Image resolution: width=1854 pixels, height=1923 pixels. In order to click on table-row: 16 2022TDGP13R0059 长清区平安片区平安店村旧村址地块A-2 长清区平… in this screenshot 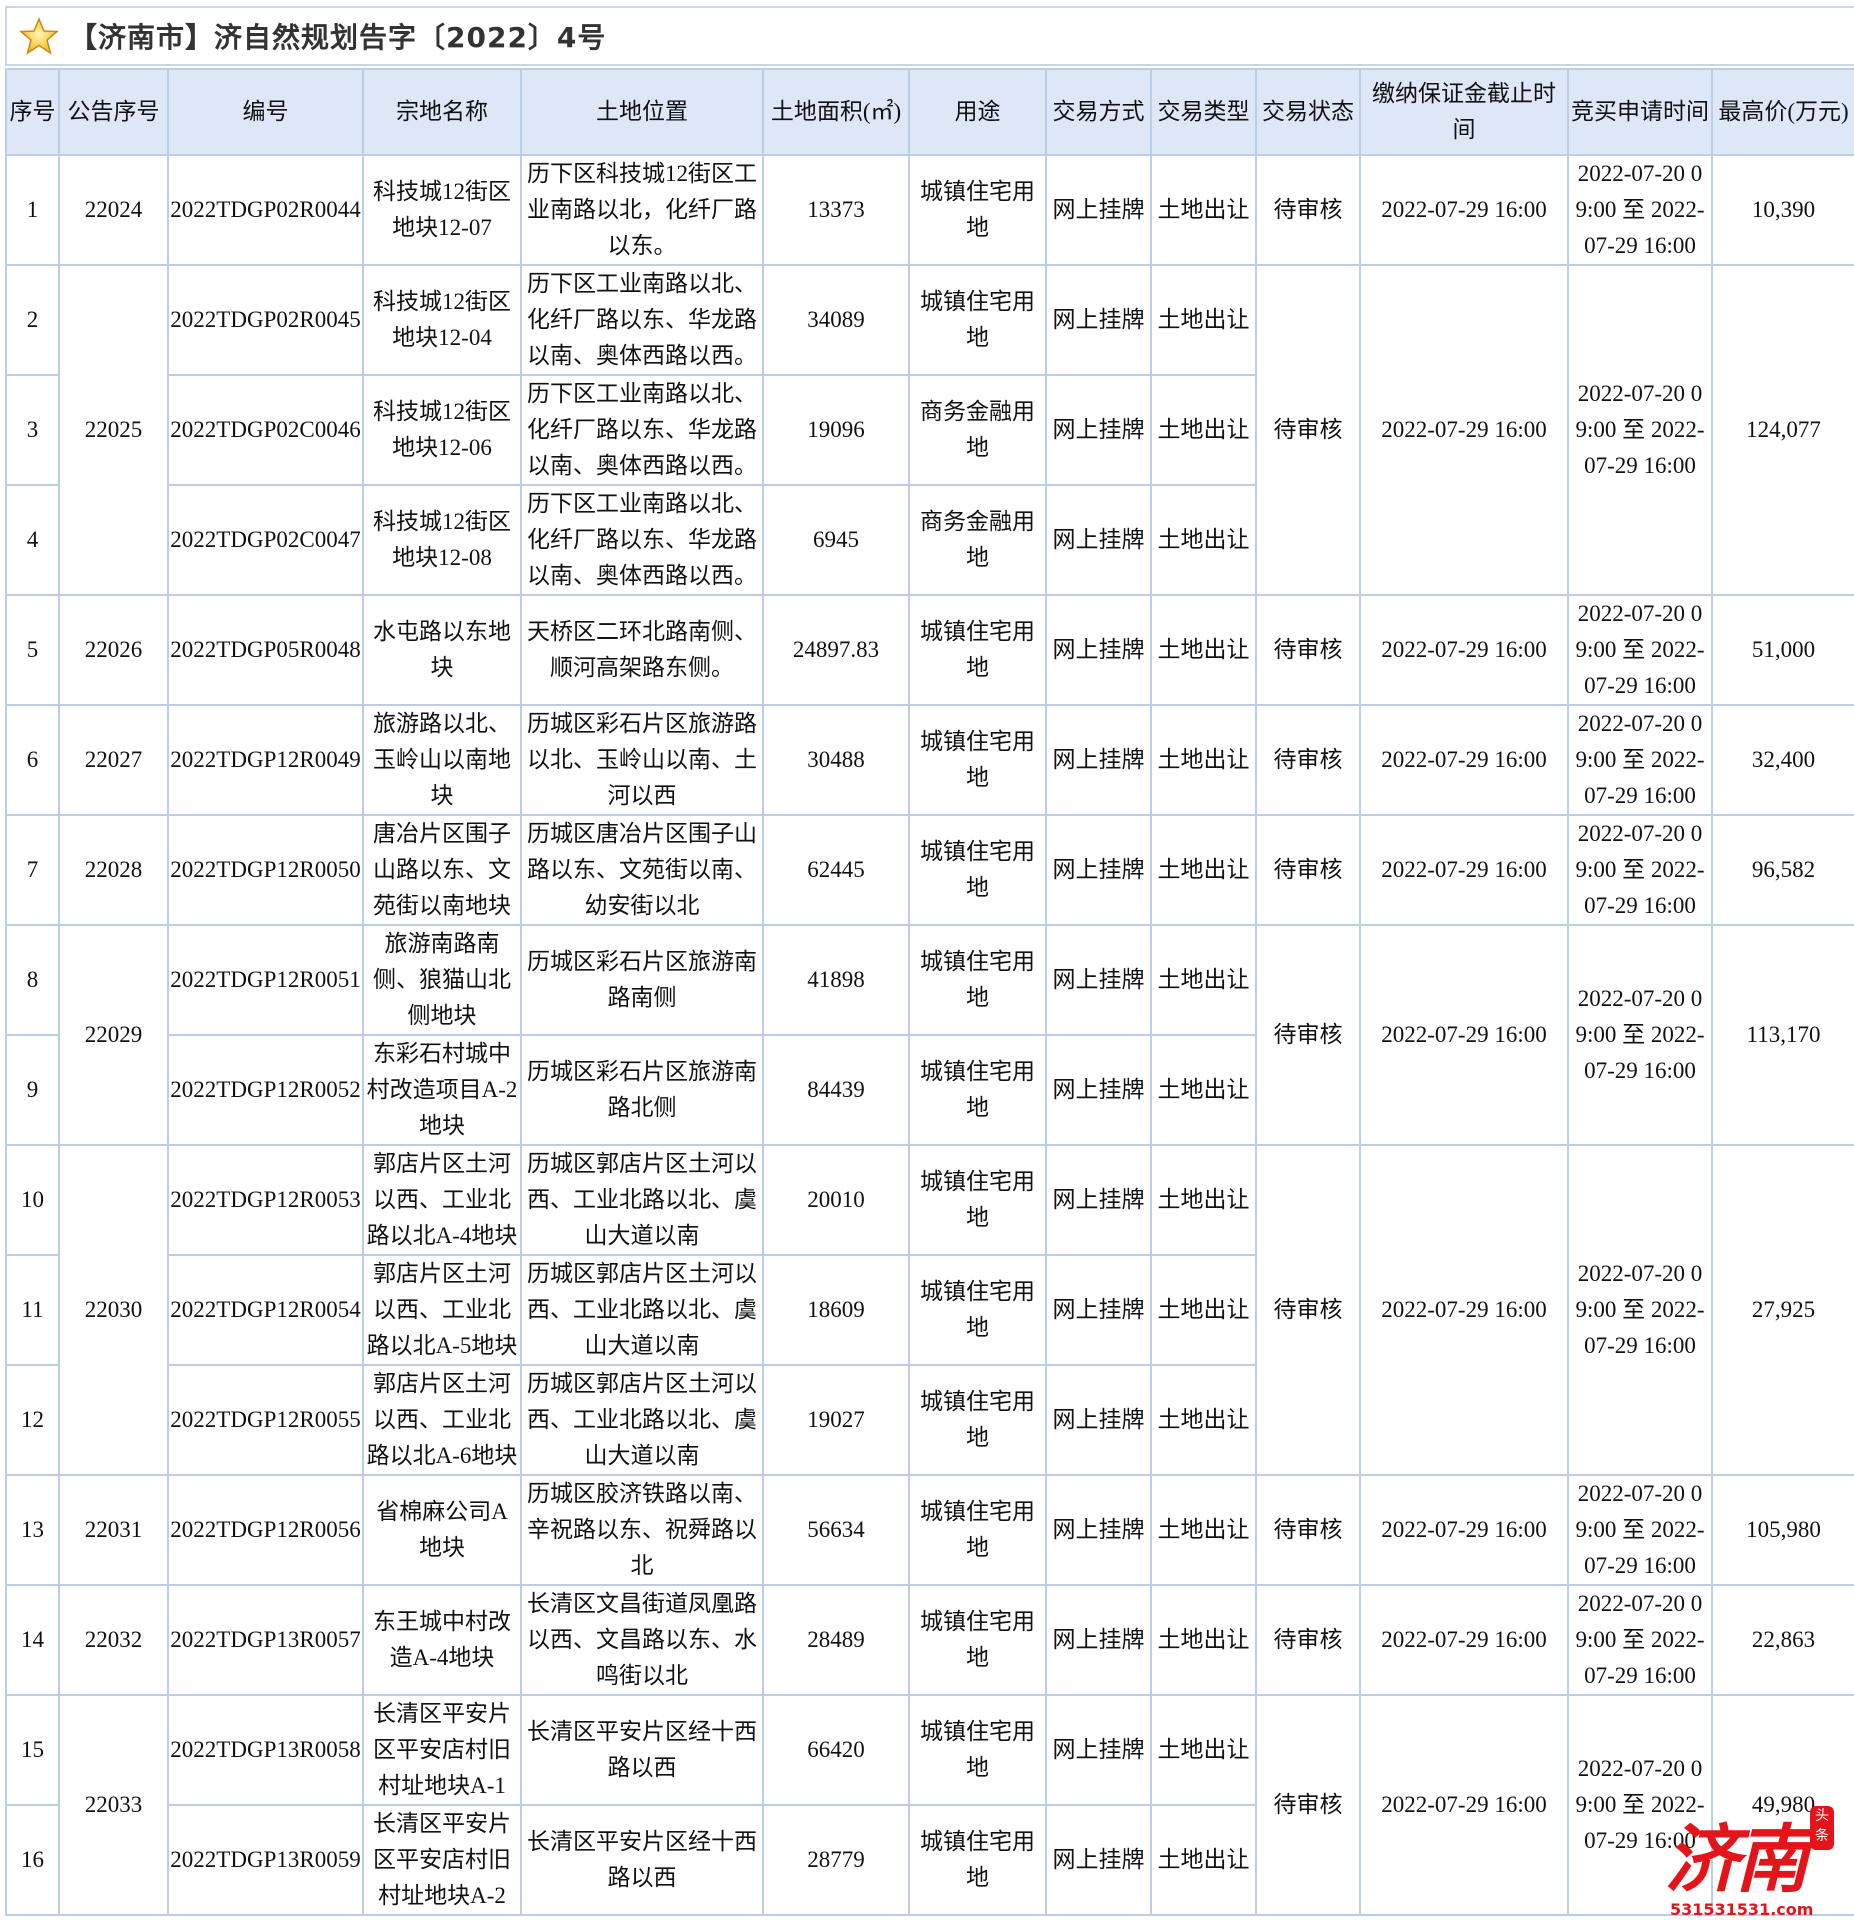, I will do `click(929, 1860)`.